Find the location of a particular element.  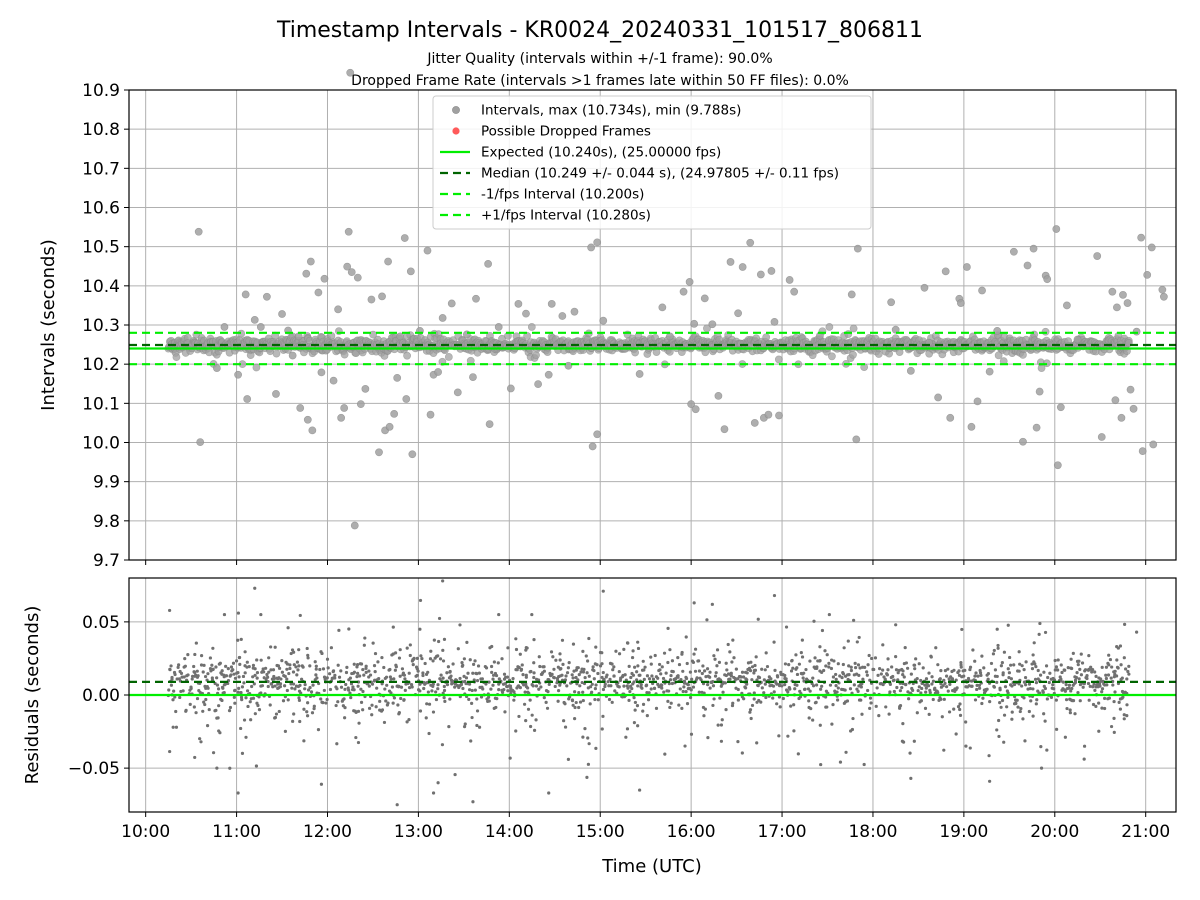

top-y-tick-label: 10.7 is located at coordinates (101, 169).